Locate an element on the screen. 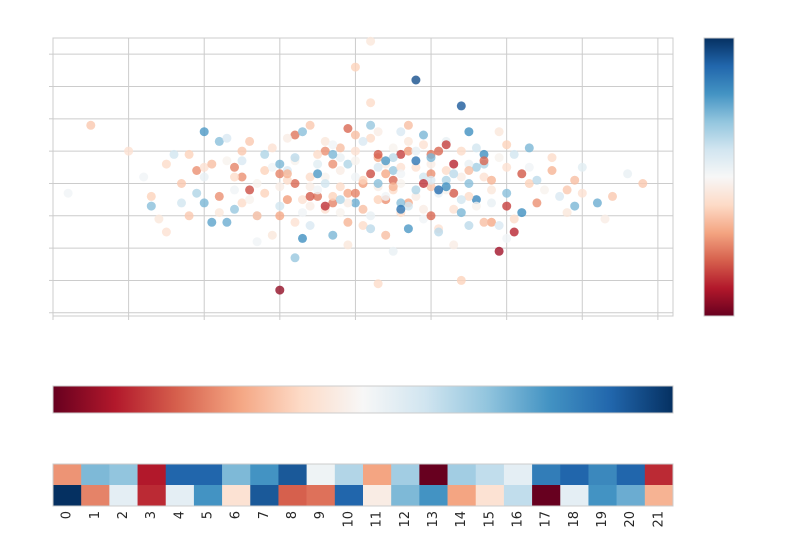 The height and width of the screenshot is (554, 800). heatmap-tick-label: 4 is located at coordinates (179, 515).